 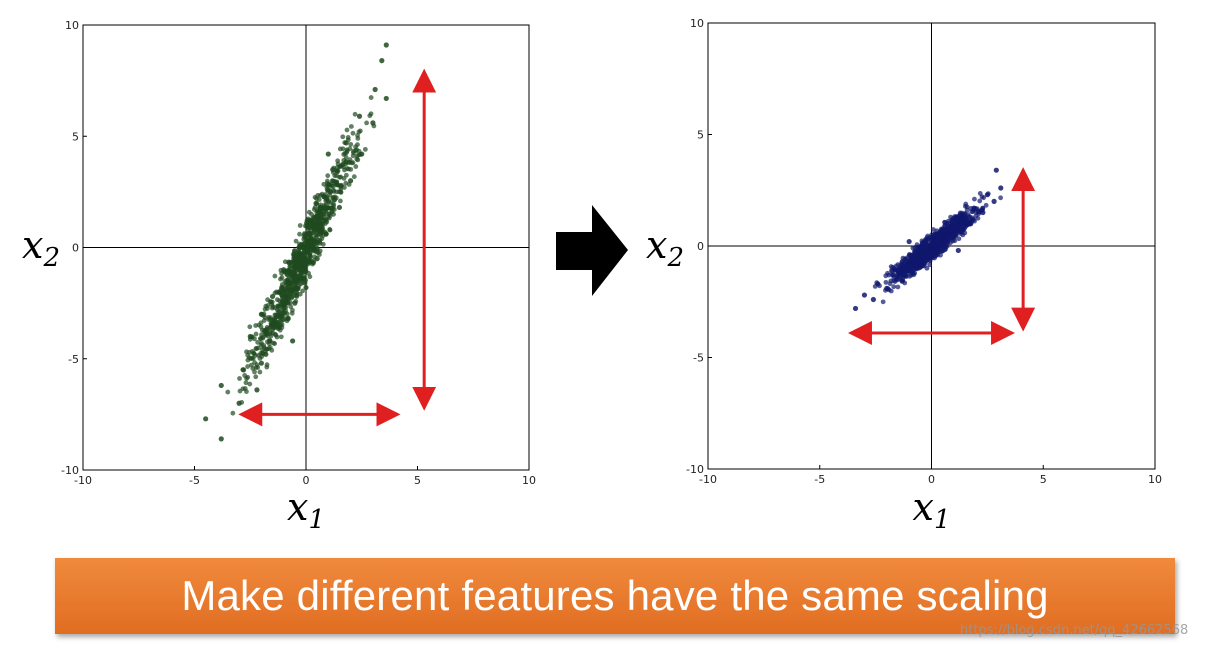 What do you see at coordinates (700, 246) in the screenshot?
I see `y-tick-label: 0` at bounding box center [700, 246].